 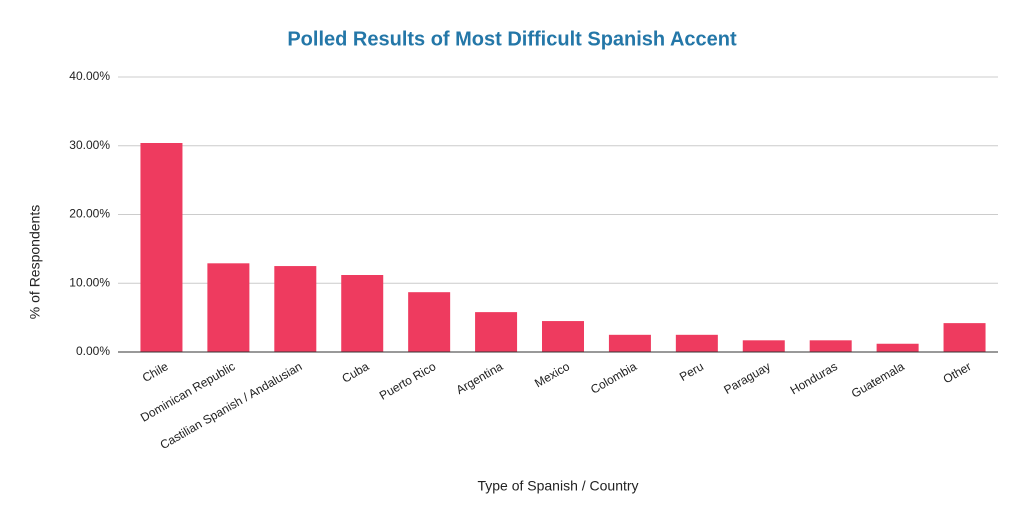 What do you see at coordinates (746, 378) in the screenshot?
I see `x-tick-label: Paraguay` at bounding box center [746, 378].